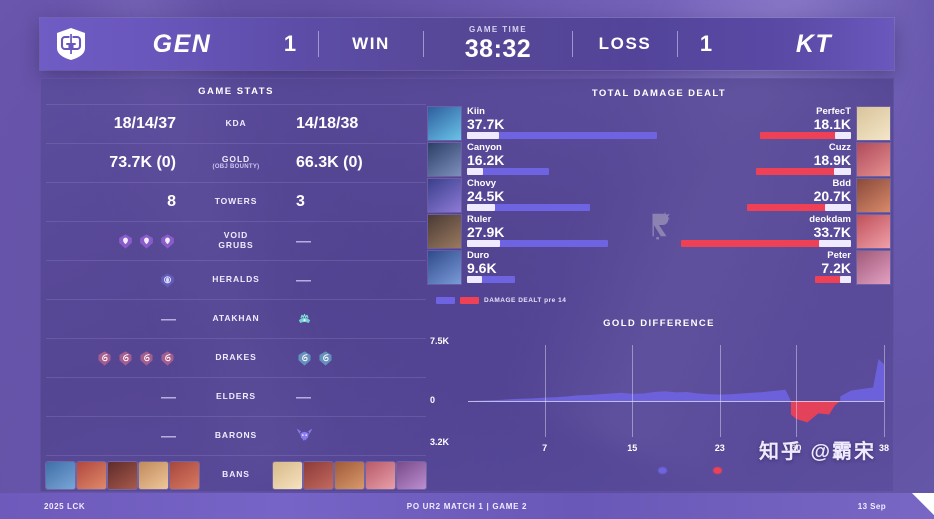 The image size is (934, 519). What do you see at coordinates (354, 397) in the screenshot?
I see `stat-right-value: —` at bounding box center [354, 397].